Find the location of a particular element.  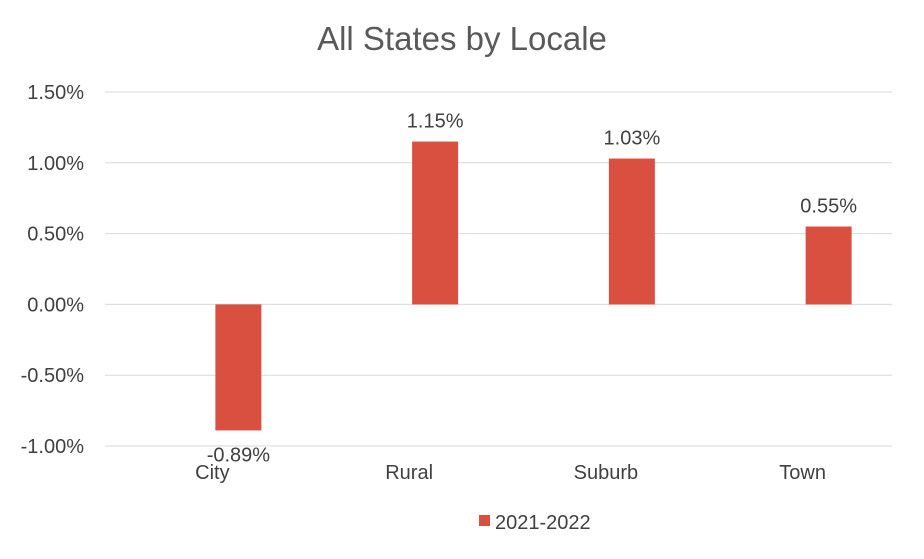

y-tick-label: -1.00% is located at coordinates (53, 447).